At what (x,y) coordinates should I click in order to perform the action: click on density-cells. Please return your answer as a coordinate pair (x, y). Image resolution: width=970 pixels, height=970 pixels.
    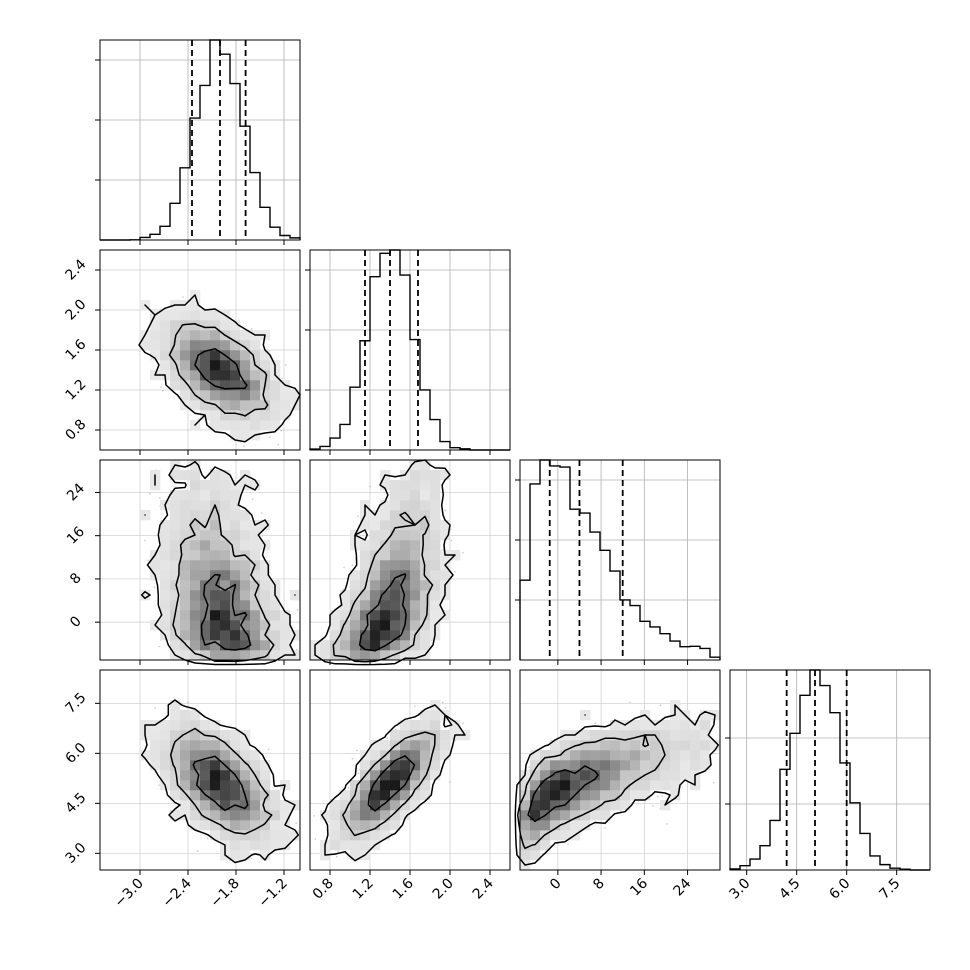
    Looking at the image, I should click on (220, 560).